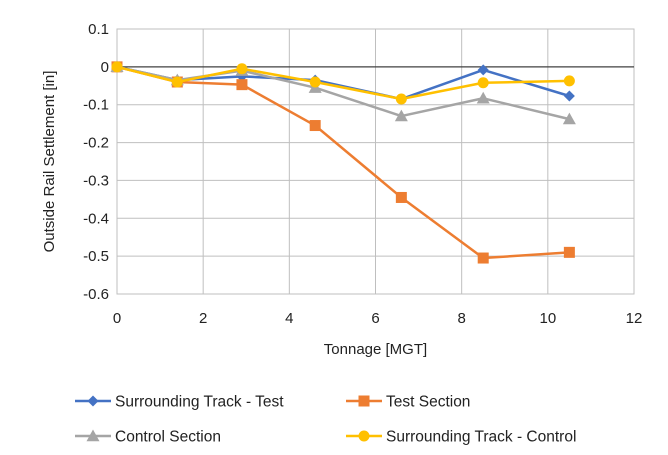 The height and width of the screenshot is (455, 668). Describe the element at coordinates (117, 318) in the screenshot. I see `x-tick-label: 0` at that location.